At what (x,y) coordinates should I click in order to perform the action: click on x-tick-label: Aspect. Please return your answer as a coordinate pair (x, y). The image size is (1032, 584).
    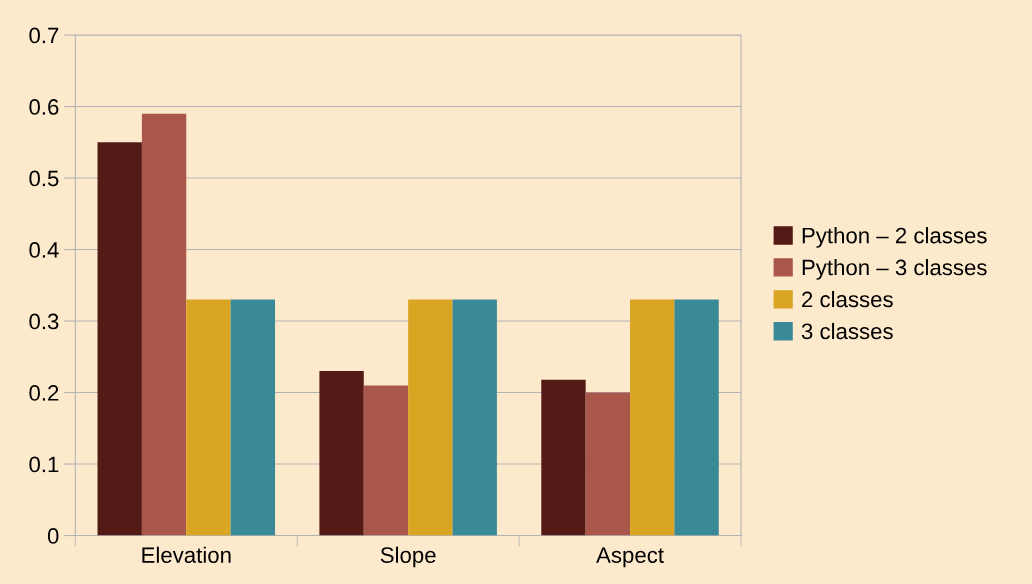
    Looking at the image, I should click on (630, 557).